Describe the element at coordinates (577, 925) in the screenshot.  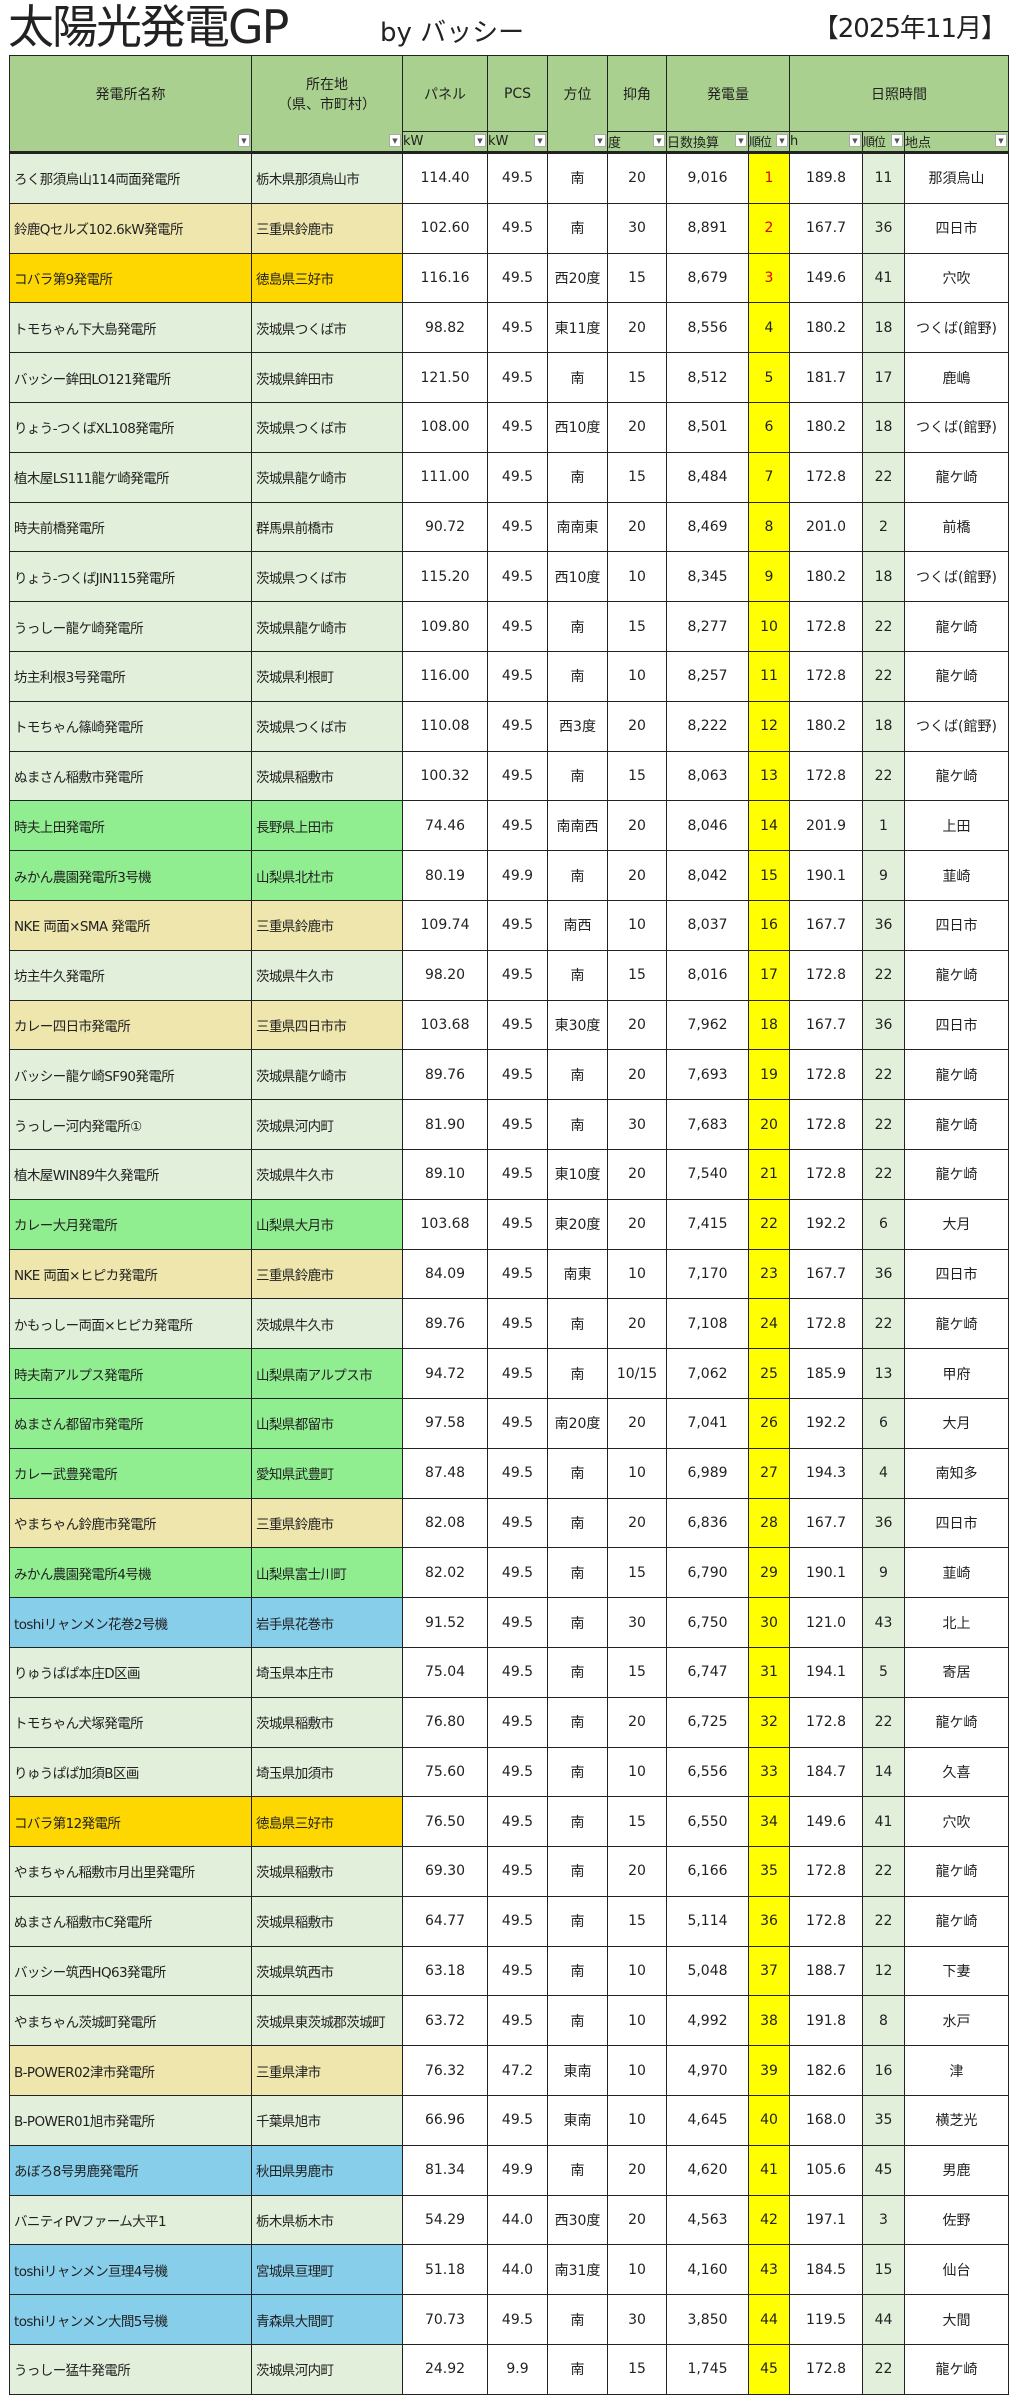
I see `direction-cell: 南西` at that location.